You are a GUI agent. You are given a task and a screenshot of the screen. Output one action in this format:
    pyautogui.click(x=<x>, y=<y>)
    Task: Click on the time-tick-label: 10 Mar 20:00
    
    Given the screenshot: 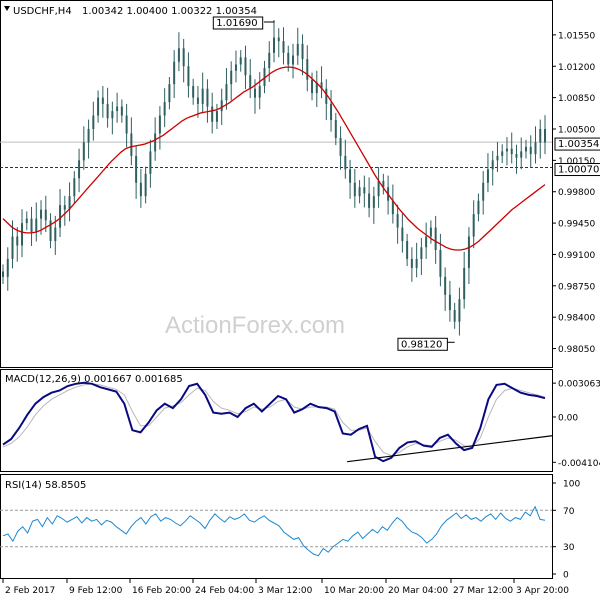 What is the action you would take?
    pyautogui.click(x=354, y=591)
    